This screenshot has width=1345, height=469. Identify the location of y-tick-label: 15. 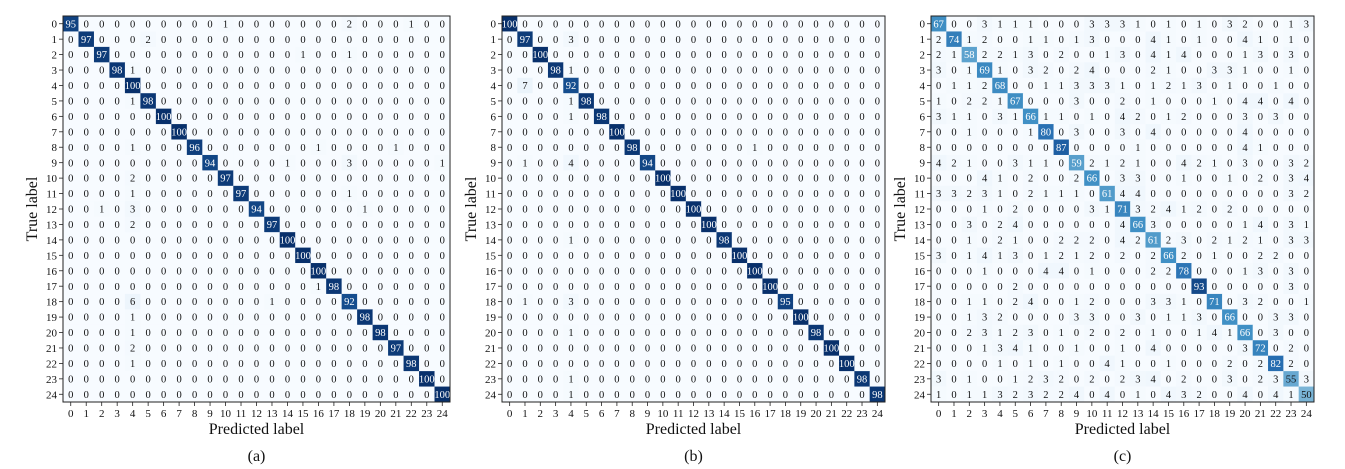
(491, 256).